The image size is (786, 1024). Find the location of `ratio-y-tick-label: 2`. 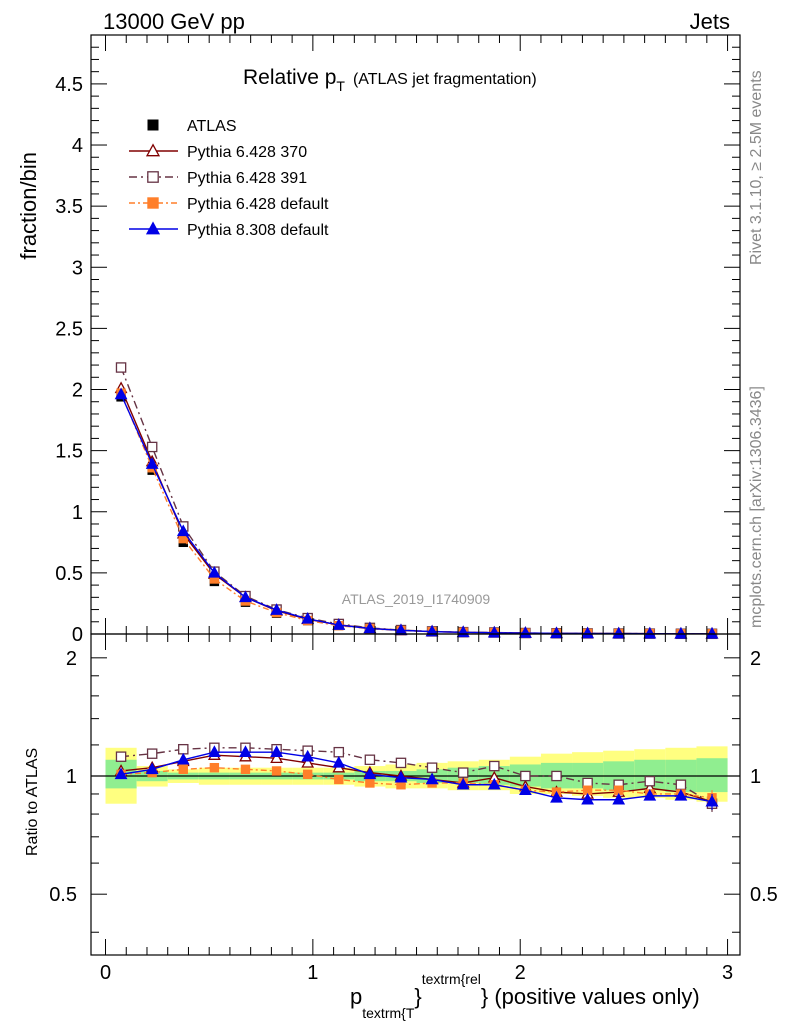

ratio-y-tick-label: 2 is located at coordinates (71, 659).